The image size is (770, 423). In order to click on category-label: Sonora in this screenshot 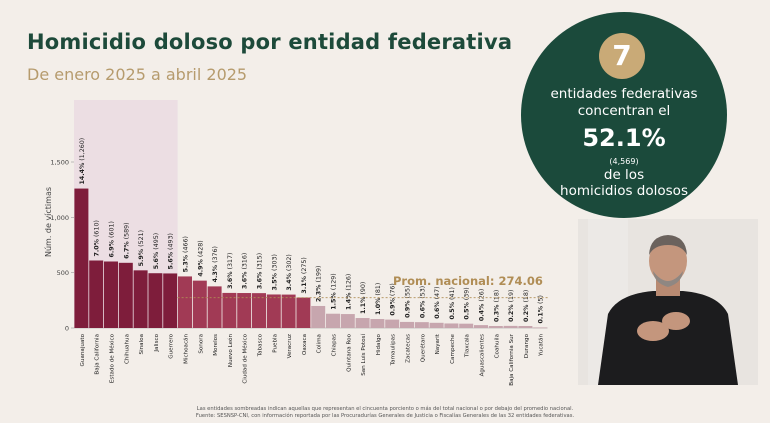, I will do `click(201, 344)`.